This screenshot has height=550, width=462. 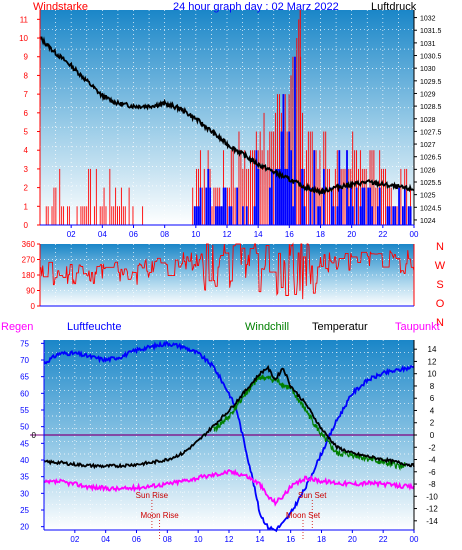 I want to click on sun-set-label: Sun Set, so click(x=312, y=495).